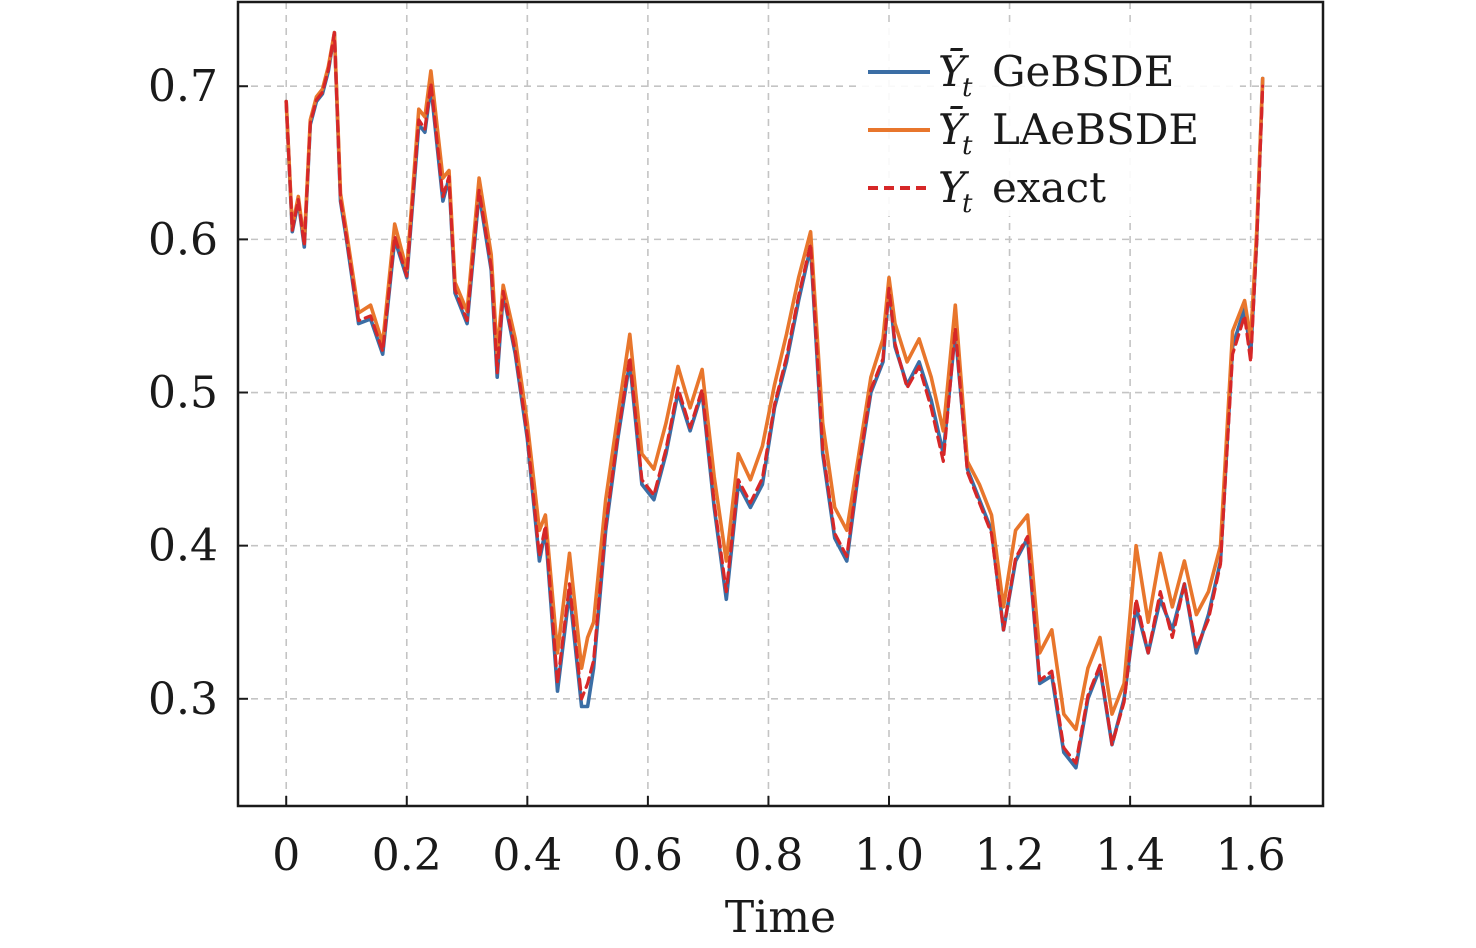  Describe the element at coordinates (768, 855) in the screenshot. I see `x-tick-label: 0.8` at that location.